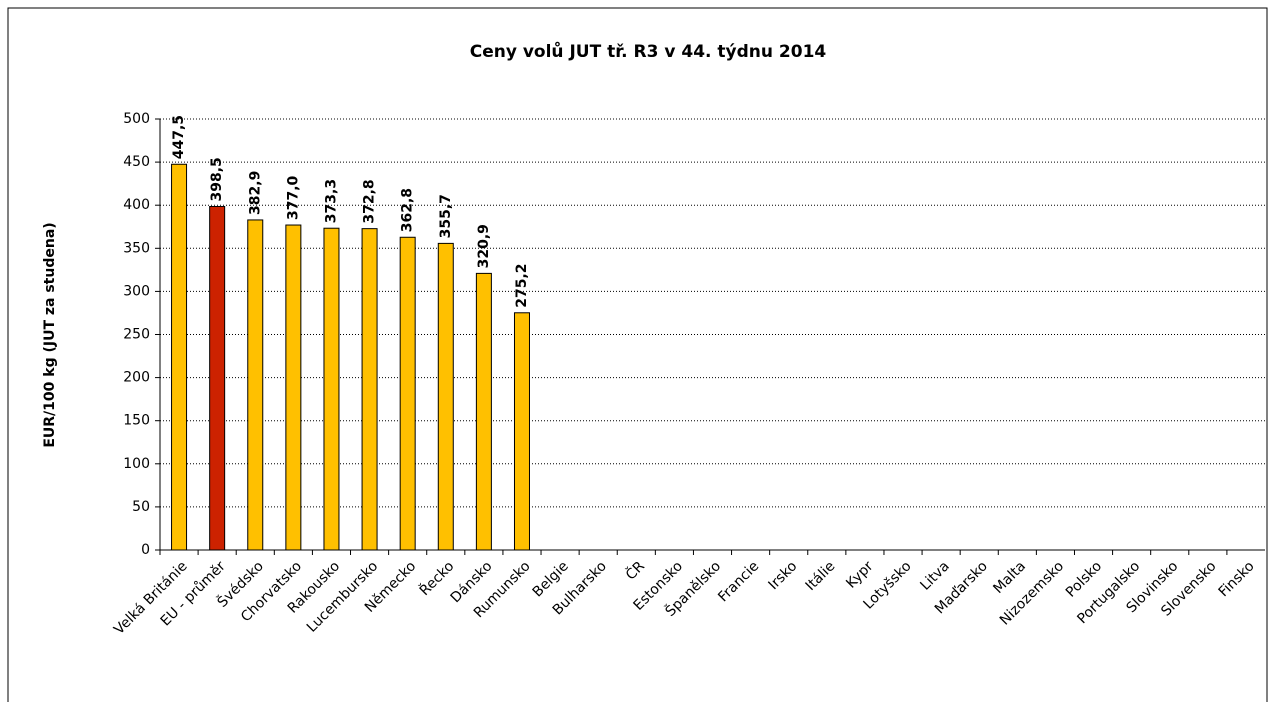  Describe the element at coordinates (648, 51) in the screenshot. I see `chart-title: Ceny volů JUT tř. R3 v 44. týdnu 2014` at that location.